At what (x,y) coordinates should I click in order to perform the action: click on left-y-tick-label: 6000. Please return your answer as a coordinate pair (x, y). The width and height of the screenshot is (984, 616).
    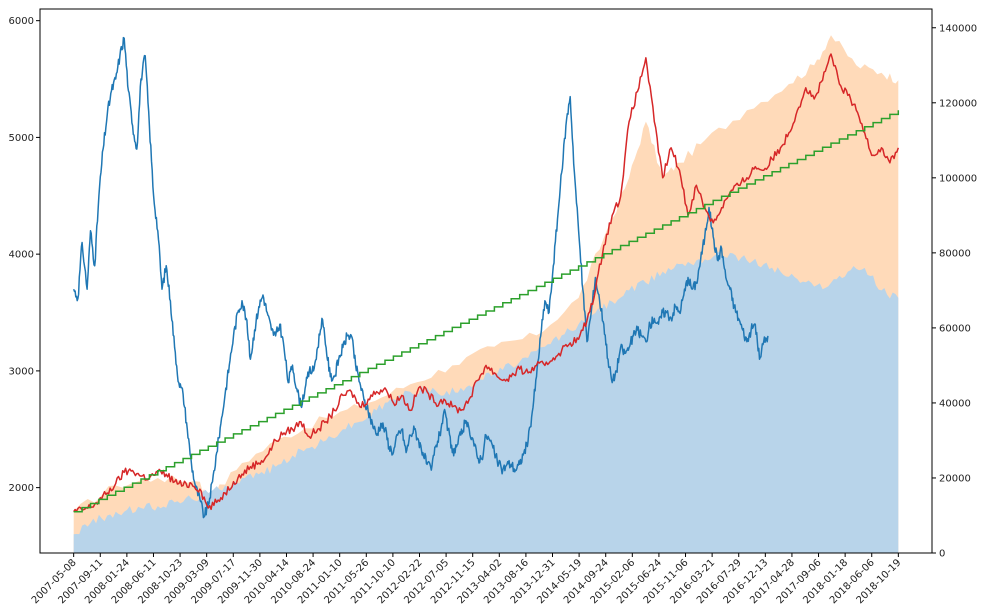
    Looking at the image, I should click on (21, 21).